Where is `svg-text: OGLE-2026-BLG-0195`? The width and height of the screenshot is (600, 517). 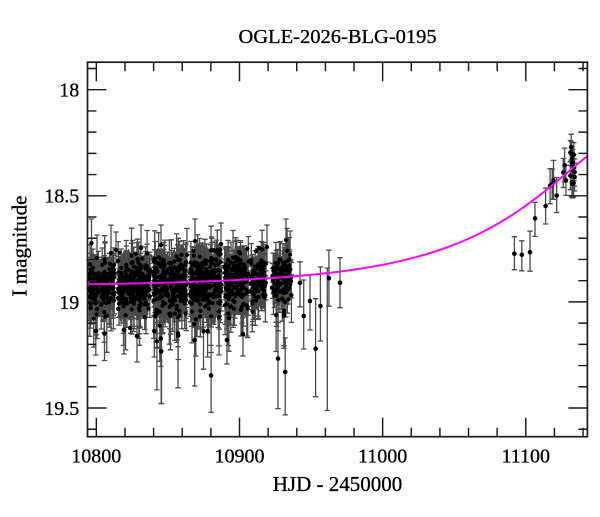 svg-text: OGLE-2026-BLG-0195 is located at coordinates (338, 37).